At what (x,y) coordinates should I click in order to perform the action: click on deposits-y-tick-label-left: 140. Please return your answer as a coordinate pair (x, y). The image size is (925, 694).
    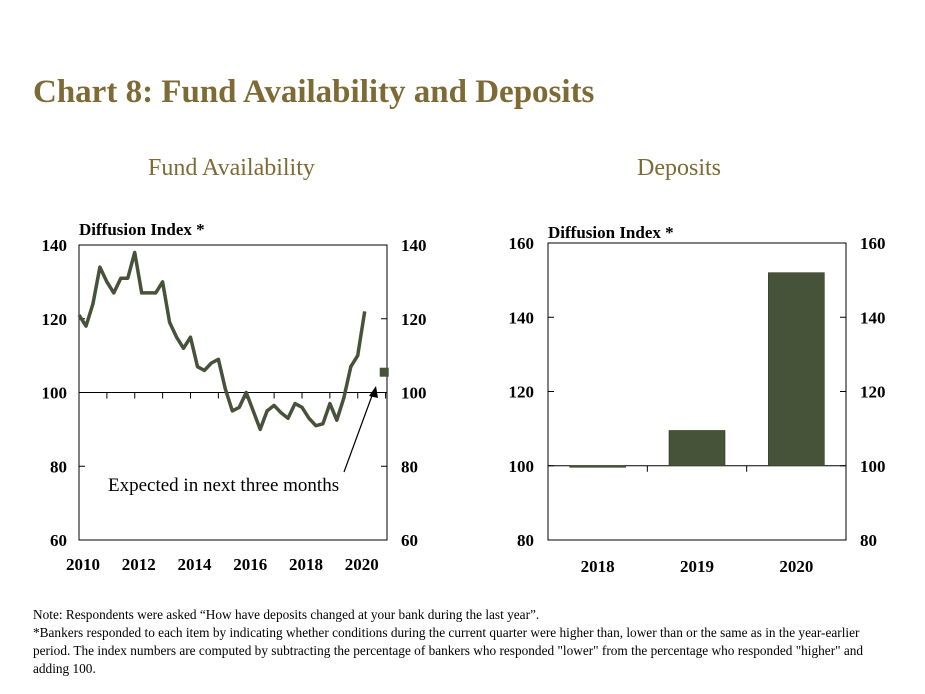
    Looking at the image, I should click on (522, 317).